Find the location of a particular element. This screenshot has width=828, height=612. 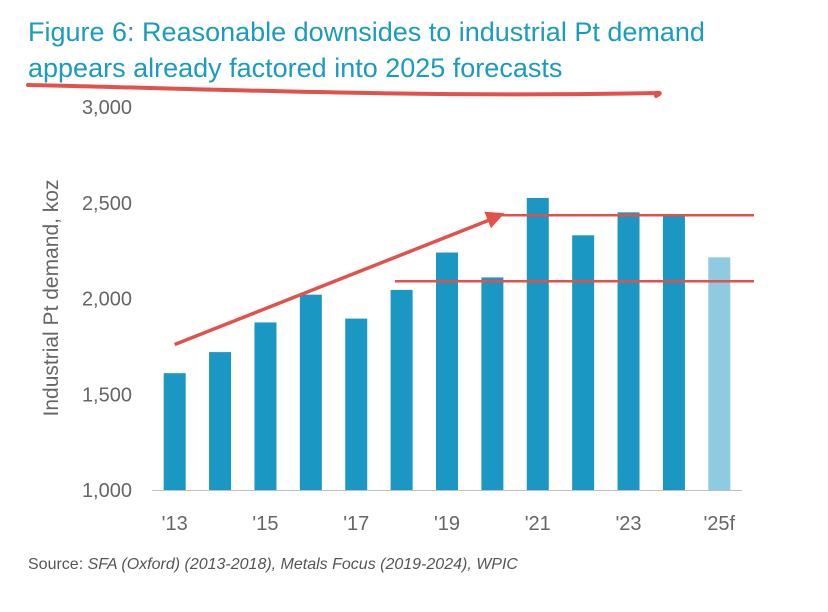

bar-forecast is located at coordinates (719, 373).